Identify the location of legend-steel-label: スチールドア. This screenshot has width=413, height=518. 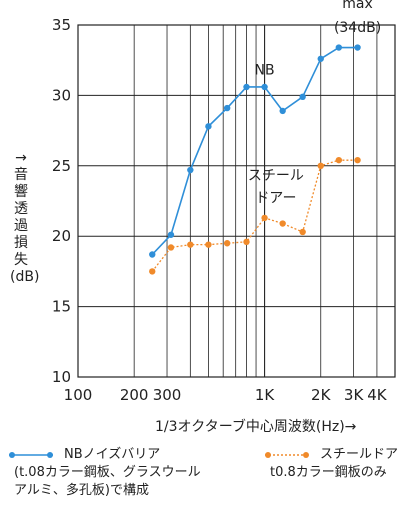
(359, 454).